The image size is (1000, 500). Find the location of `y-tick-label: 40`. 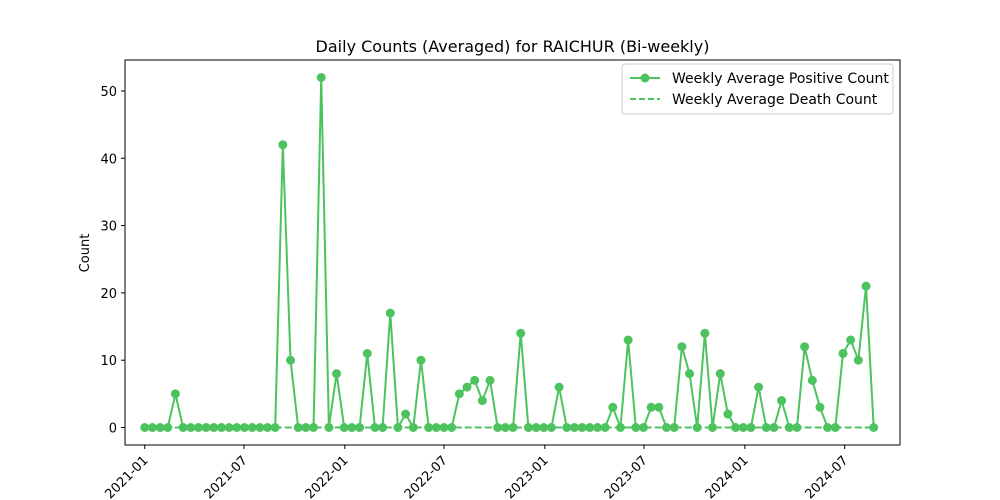

y-tick-label: 40 is located at coordinates (108, 159).